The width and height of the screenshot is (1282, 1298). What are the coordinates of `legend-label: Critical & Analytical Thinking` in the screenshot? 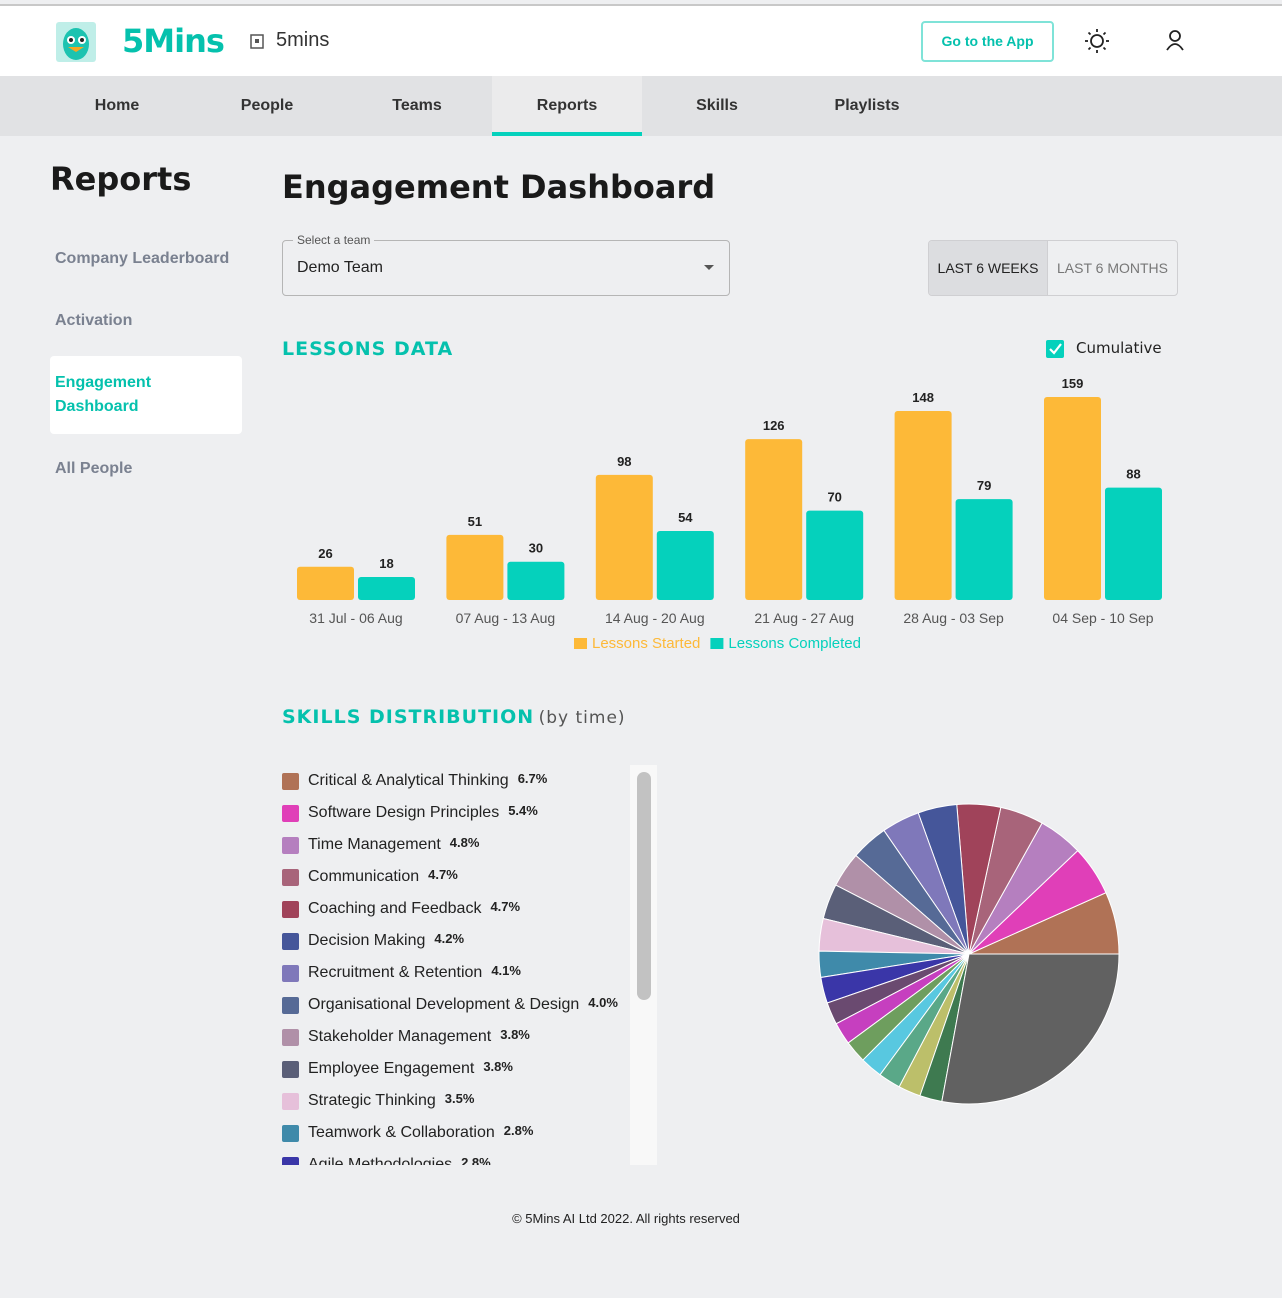 It's located at (408, 780).